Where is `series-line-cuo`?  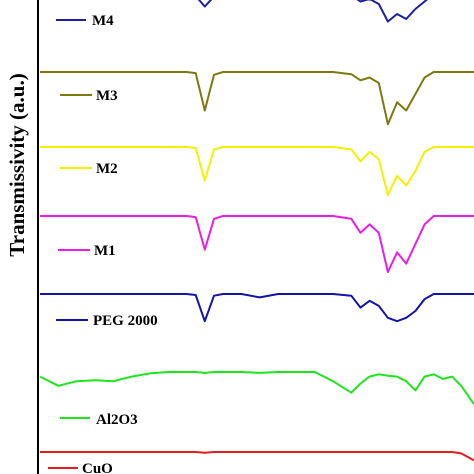 series-line-cuo is located at coordinates (257, 456).